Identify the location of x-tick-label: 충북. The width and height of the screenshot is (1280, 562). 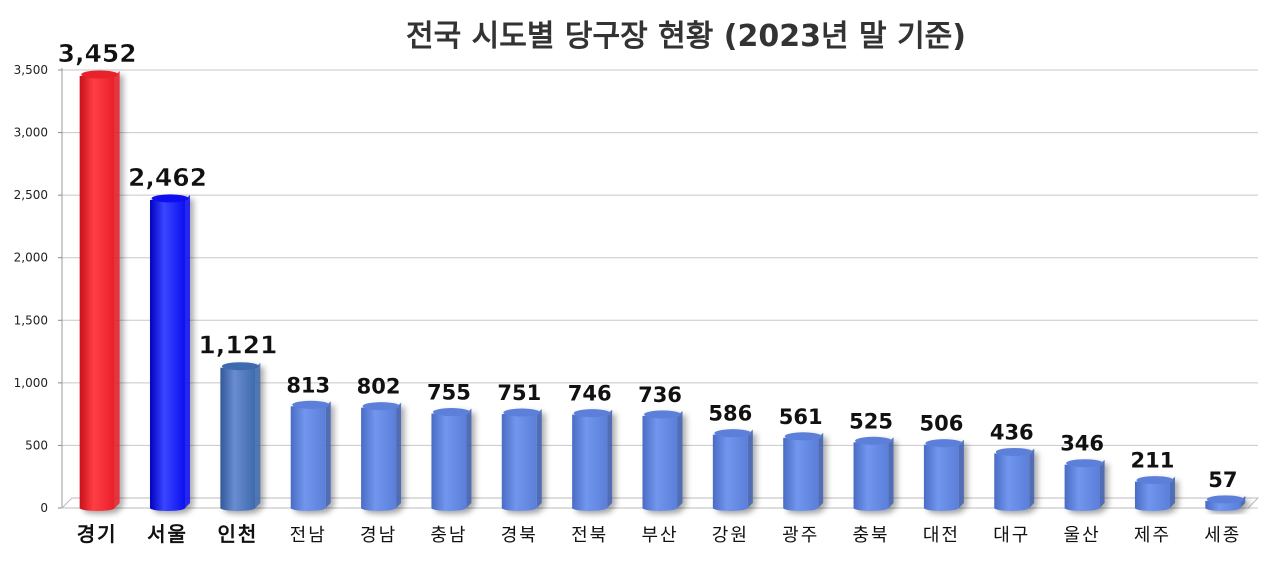
(870, 535).